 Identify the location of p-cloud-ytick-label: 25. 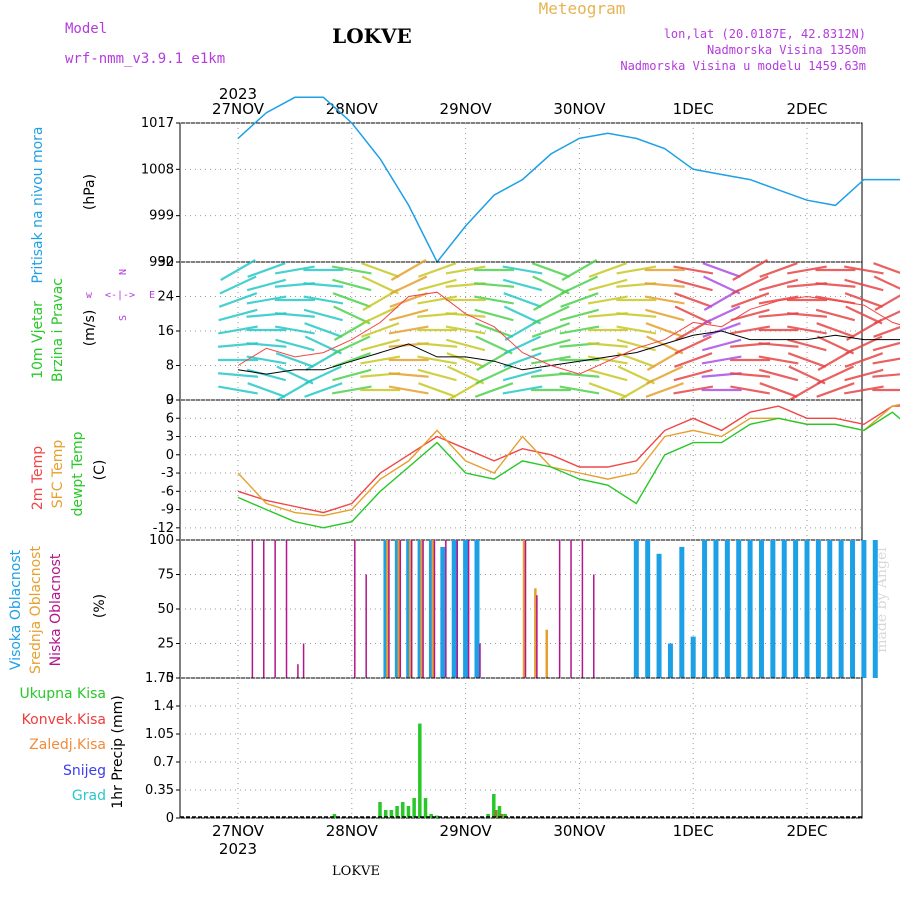
(165, 644).